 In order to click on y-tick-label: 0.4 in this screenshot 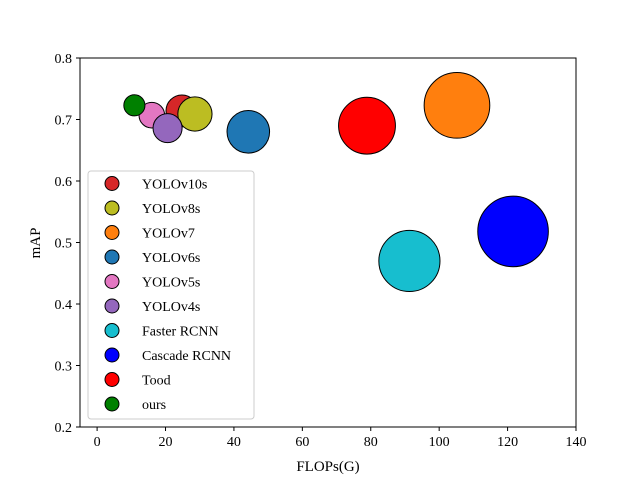, I will do `click(64, 305)`.